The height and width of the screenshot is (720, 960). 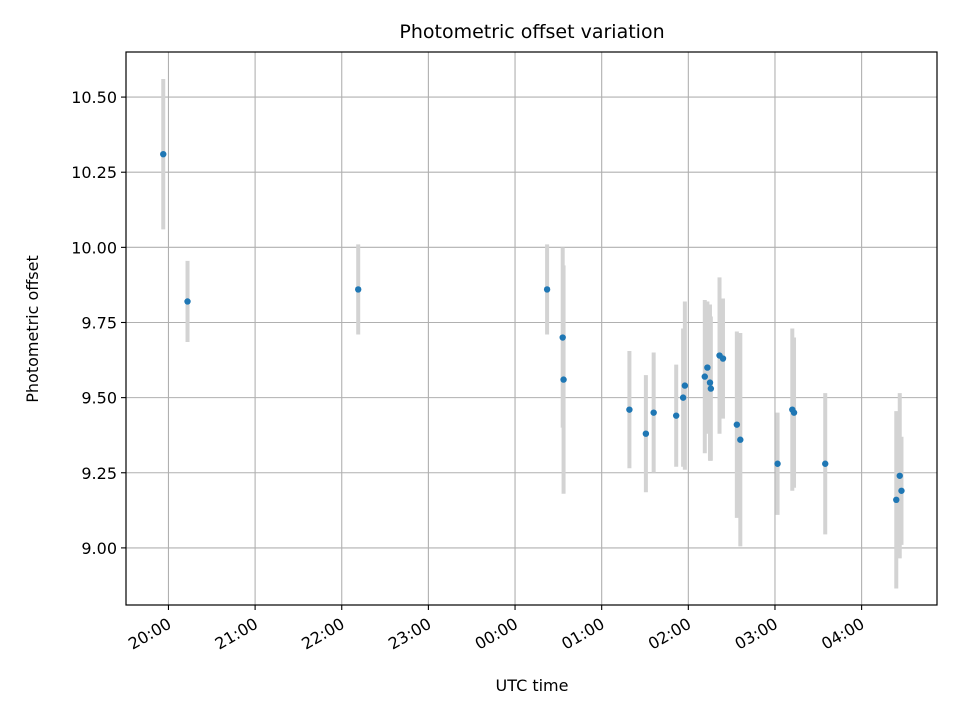 What do you see at coordinates (99, 473) in the screenshot?
I see `y-tick-label: 9.25` at bounding box center [99, 473].